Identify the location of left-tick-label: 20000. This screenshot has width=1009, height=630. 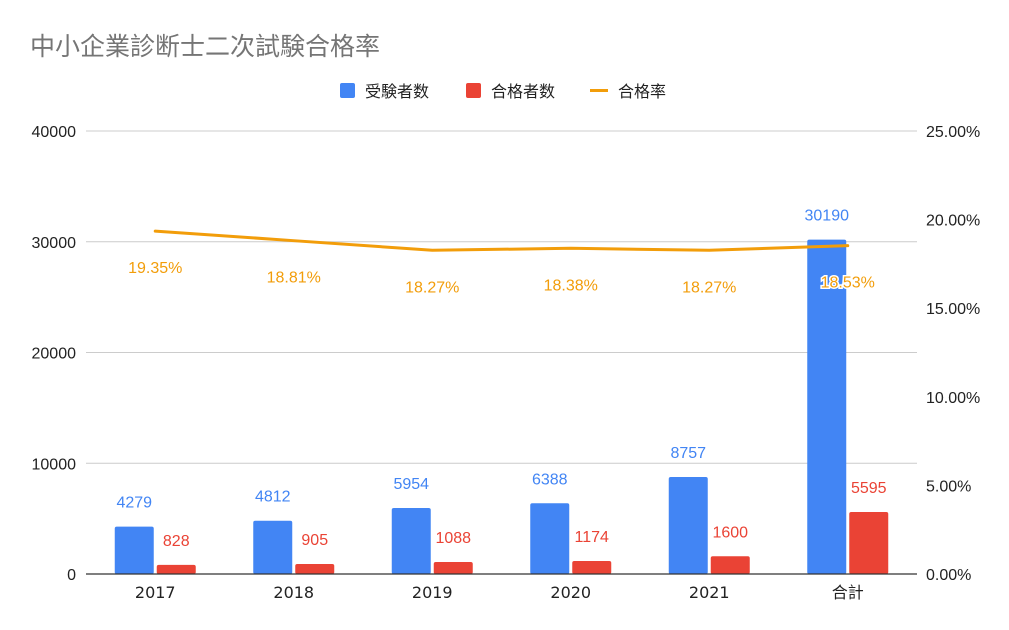
(54, 354).